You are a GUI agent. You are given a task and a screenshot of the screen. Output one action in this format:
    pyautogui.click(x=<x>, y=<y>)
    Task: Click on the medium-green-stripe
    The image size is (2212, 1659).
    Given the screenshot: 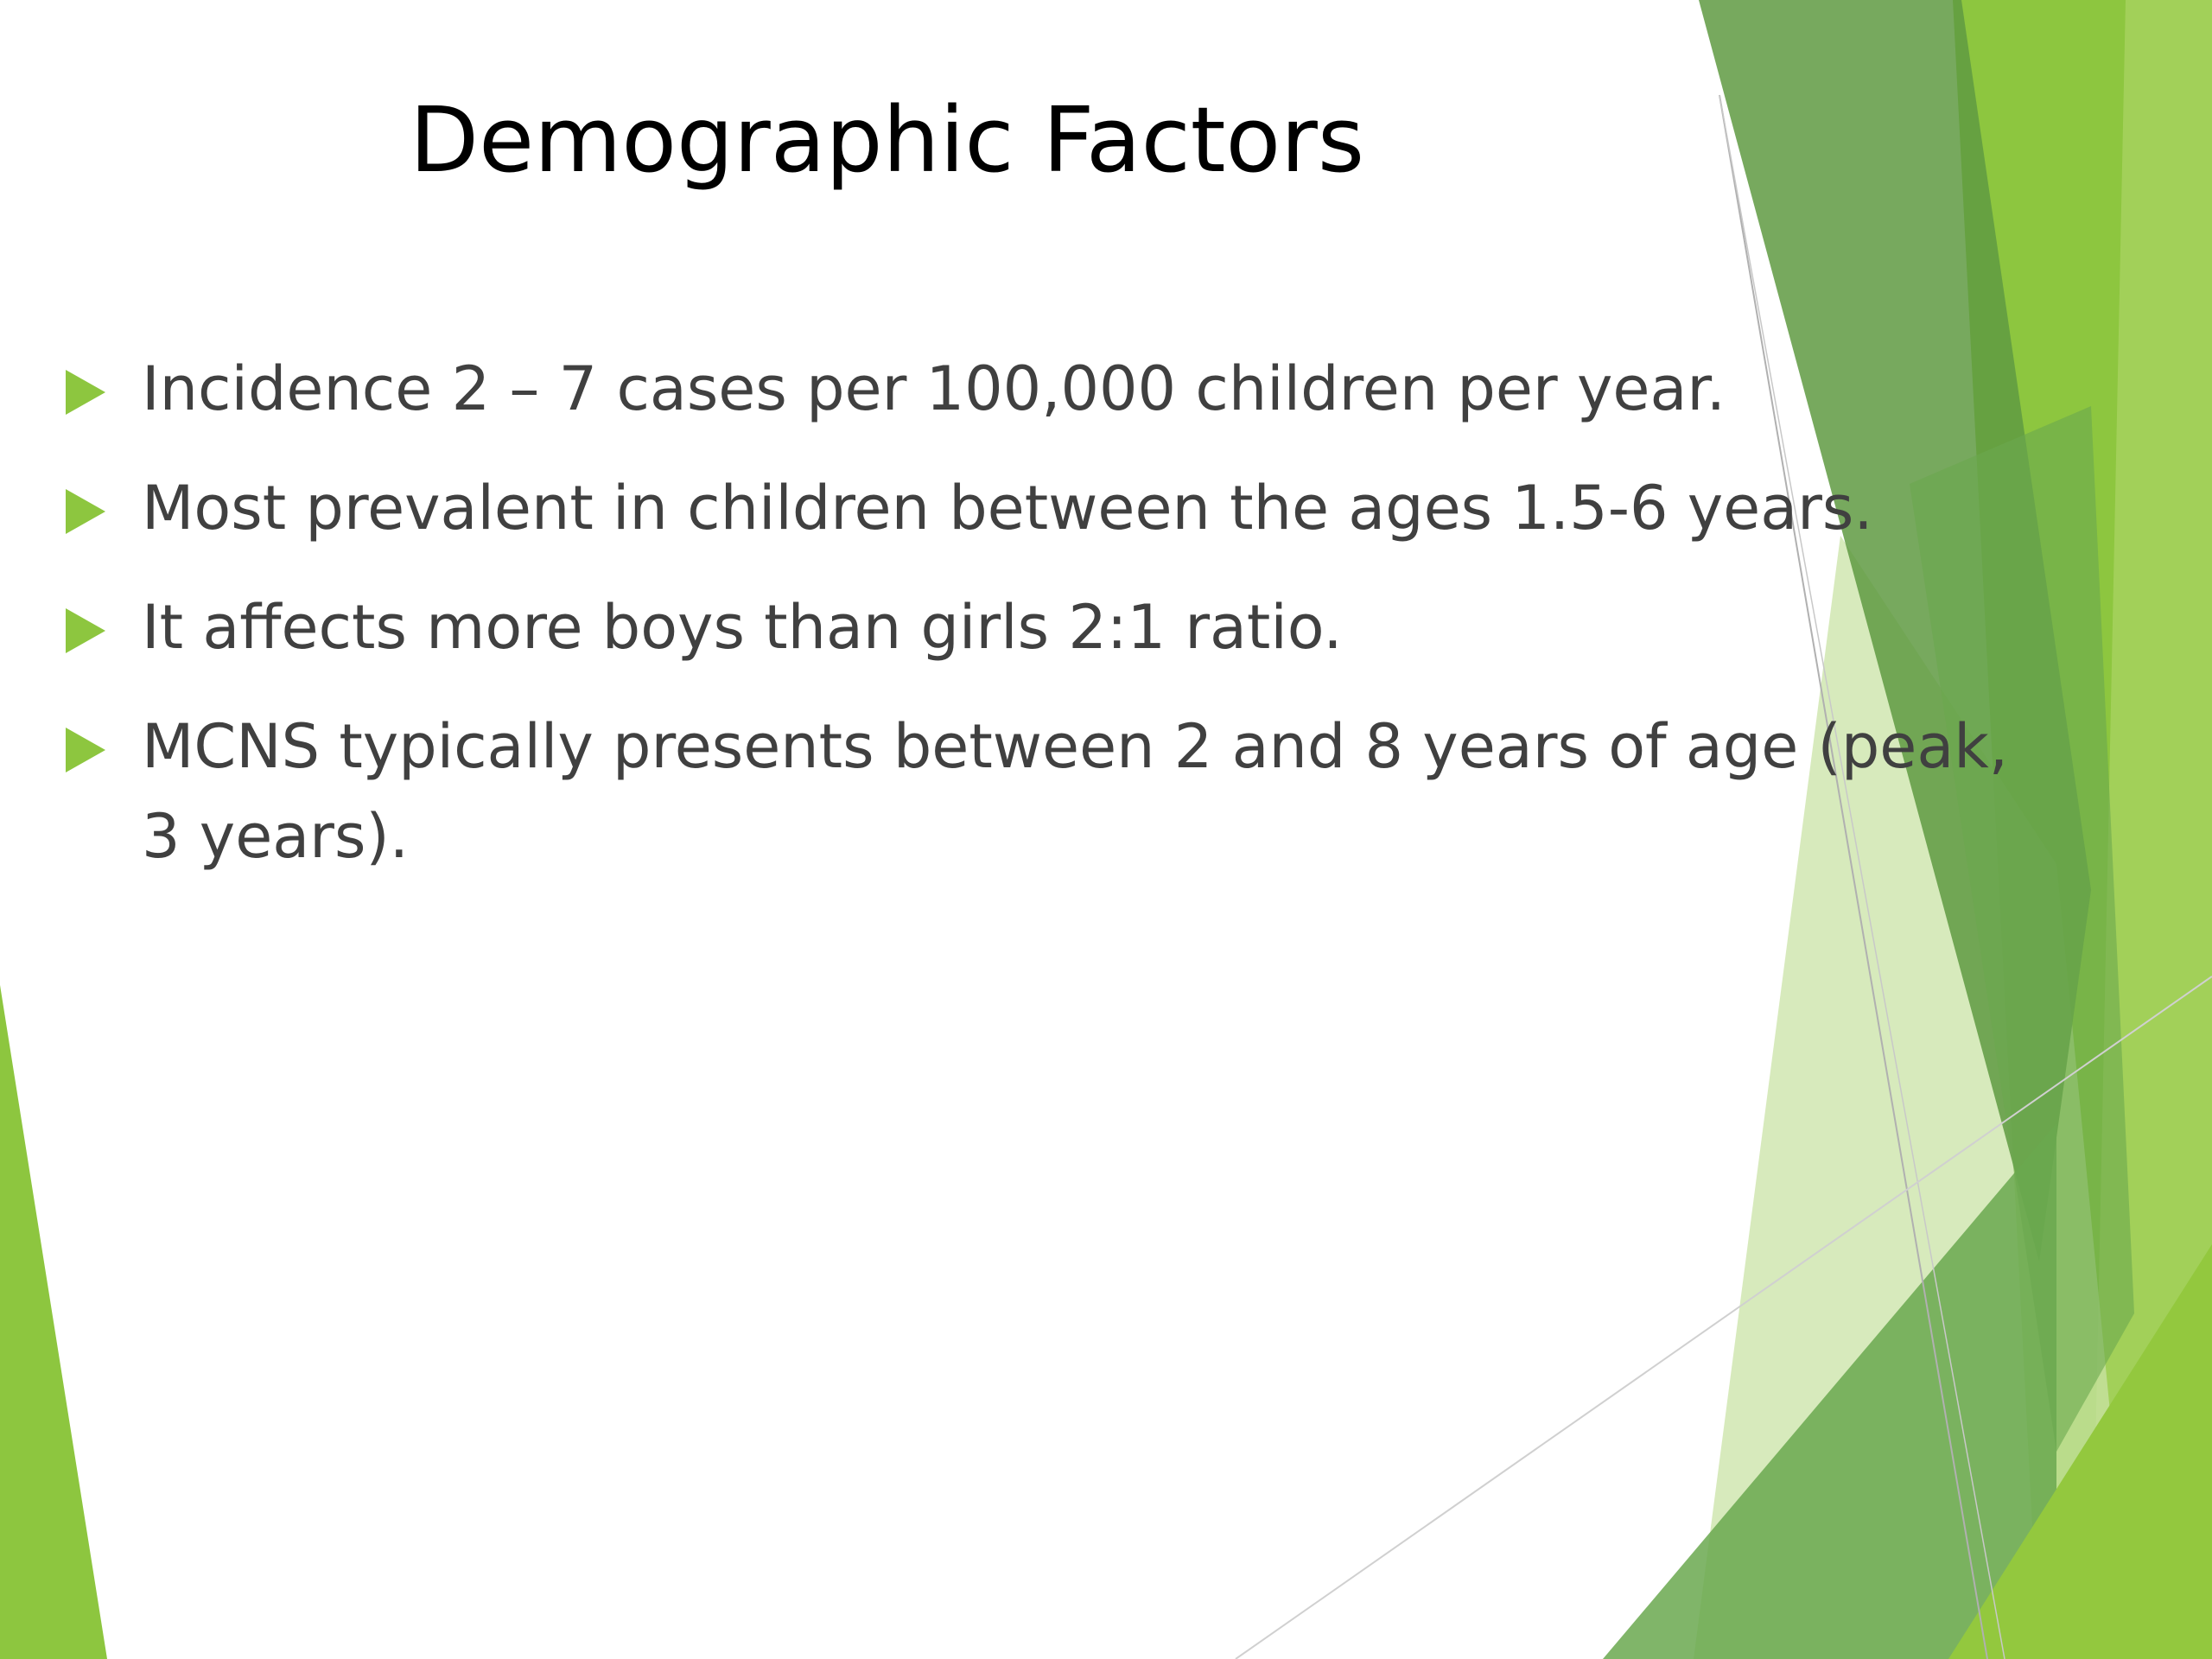 What is the action you would take?
    pyautogui.click(x=2022, y=929)
    